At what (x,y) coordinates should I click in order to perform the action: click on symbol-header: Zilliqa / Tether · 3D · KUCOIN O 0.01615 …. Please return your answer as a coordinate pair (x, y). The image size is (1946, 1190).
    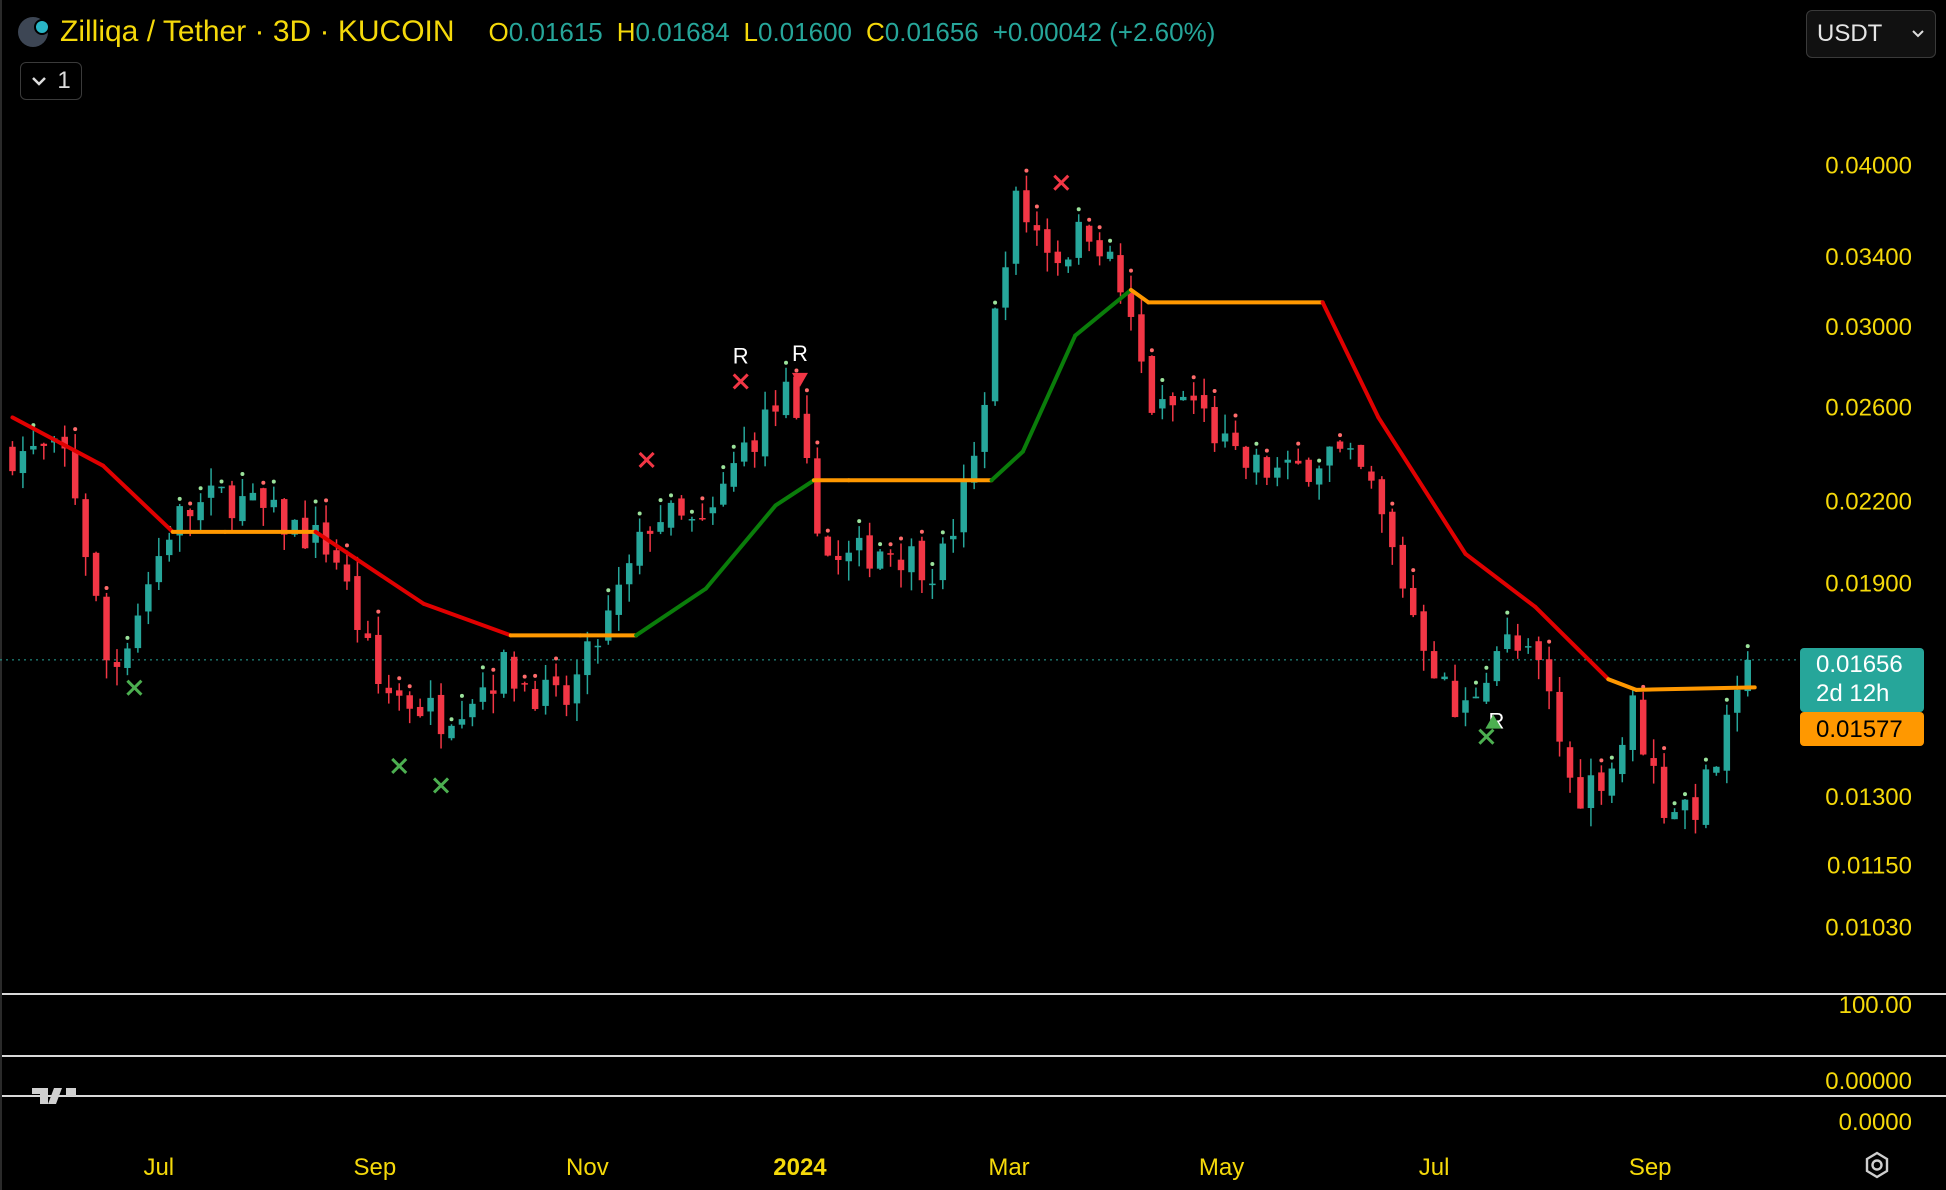
    Looking at the image, I should click on (616, 32).